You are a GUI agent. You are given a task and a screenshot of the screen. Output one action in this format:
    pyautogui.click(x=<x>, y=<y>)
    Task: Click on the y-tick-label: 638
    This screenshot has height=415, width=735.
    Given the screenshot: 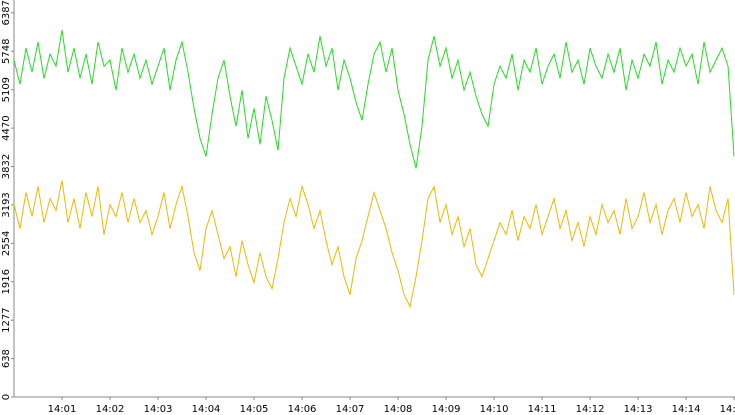 What is the action you would take?
    pyautogui.click(x=6, y=358)
    